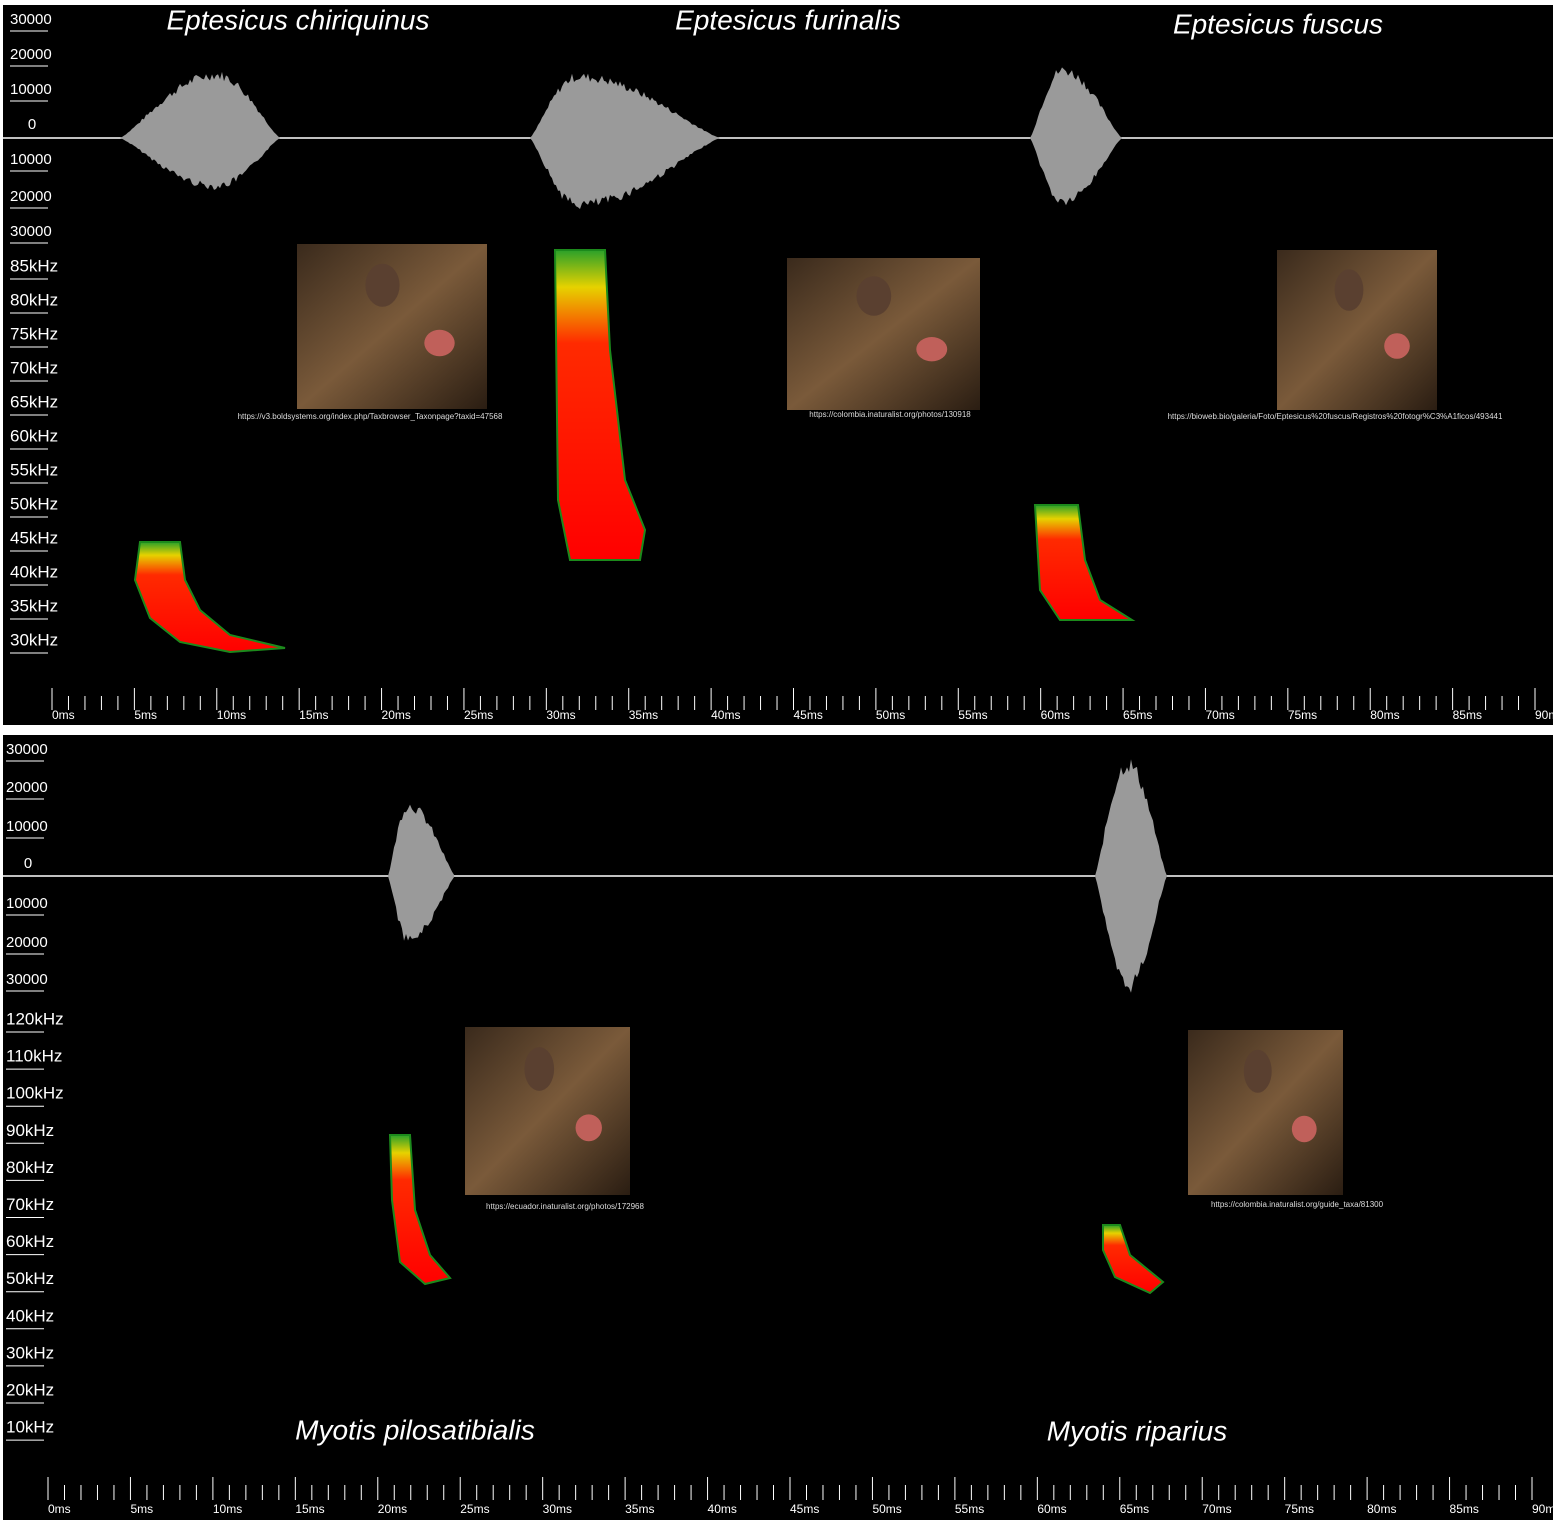  What do you see at coordinates (415, 1429) in the screenshot?
I see `species-name: Myotis pilosatibialis` at bounding box center [415, 1429].